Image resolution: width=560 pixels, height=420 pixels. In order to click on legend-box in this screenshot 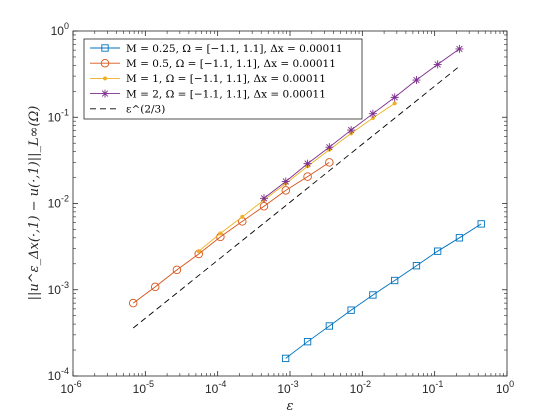, I will do `click(223, 79)`.